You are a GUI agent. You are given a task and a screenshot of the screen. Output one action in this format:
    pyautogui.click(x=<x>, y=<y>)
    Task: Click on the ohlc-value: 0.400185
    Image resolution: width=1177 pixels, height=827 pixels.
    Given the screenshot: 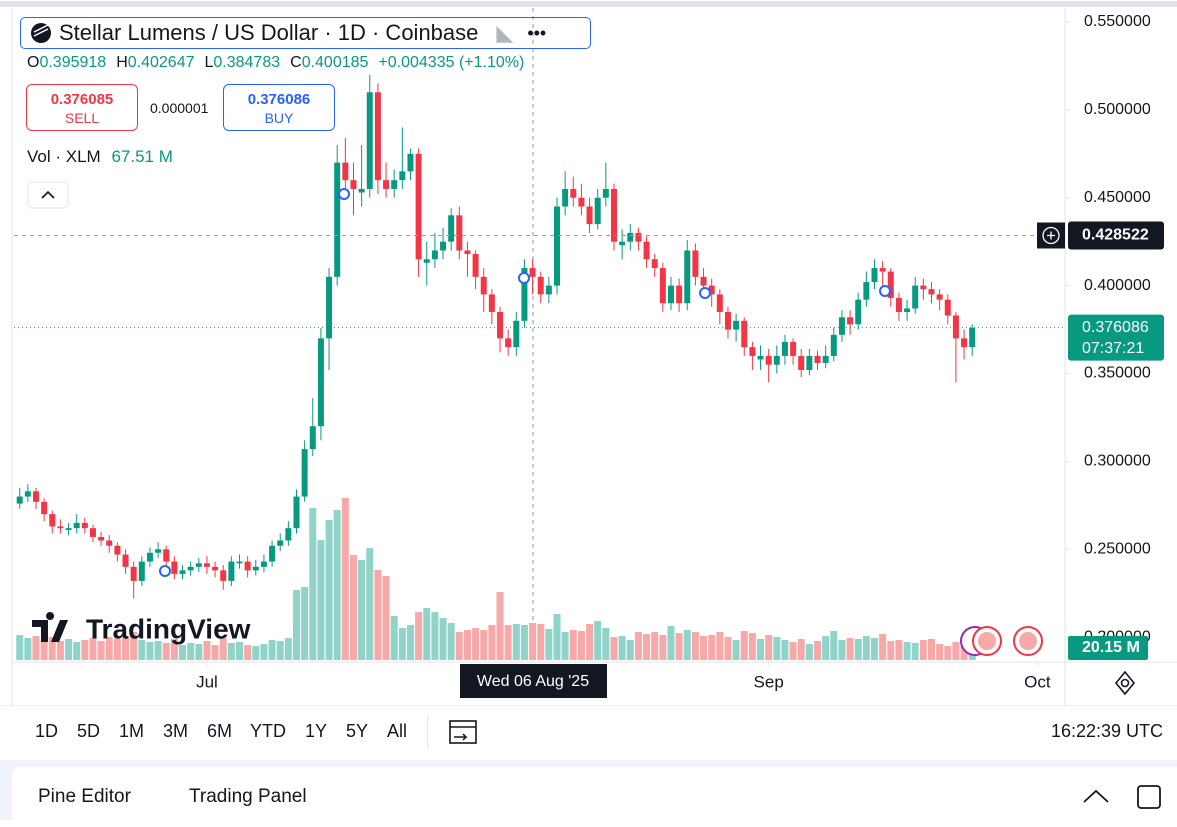 What is the action you would take?
    pyautogui.click(x=335, y=62)
    